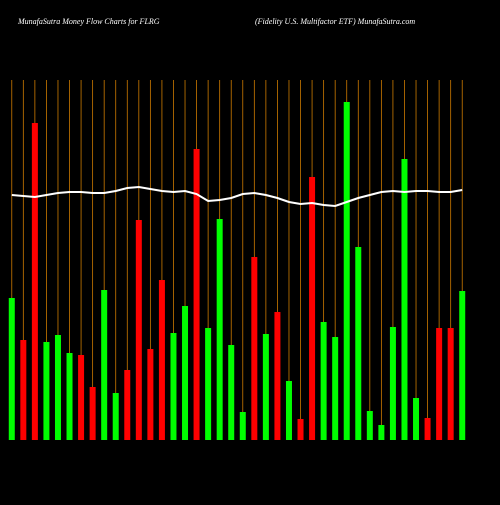  What do you see at coordinates (237, 196) in the screenshot?
I see `money-flow-line` at bounding box center [237, 196].